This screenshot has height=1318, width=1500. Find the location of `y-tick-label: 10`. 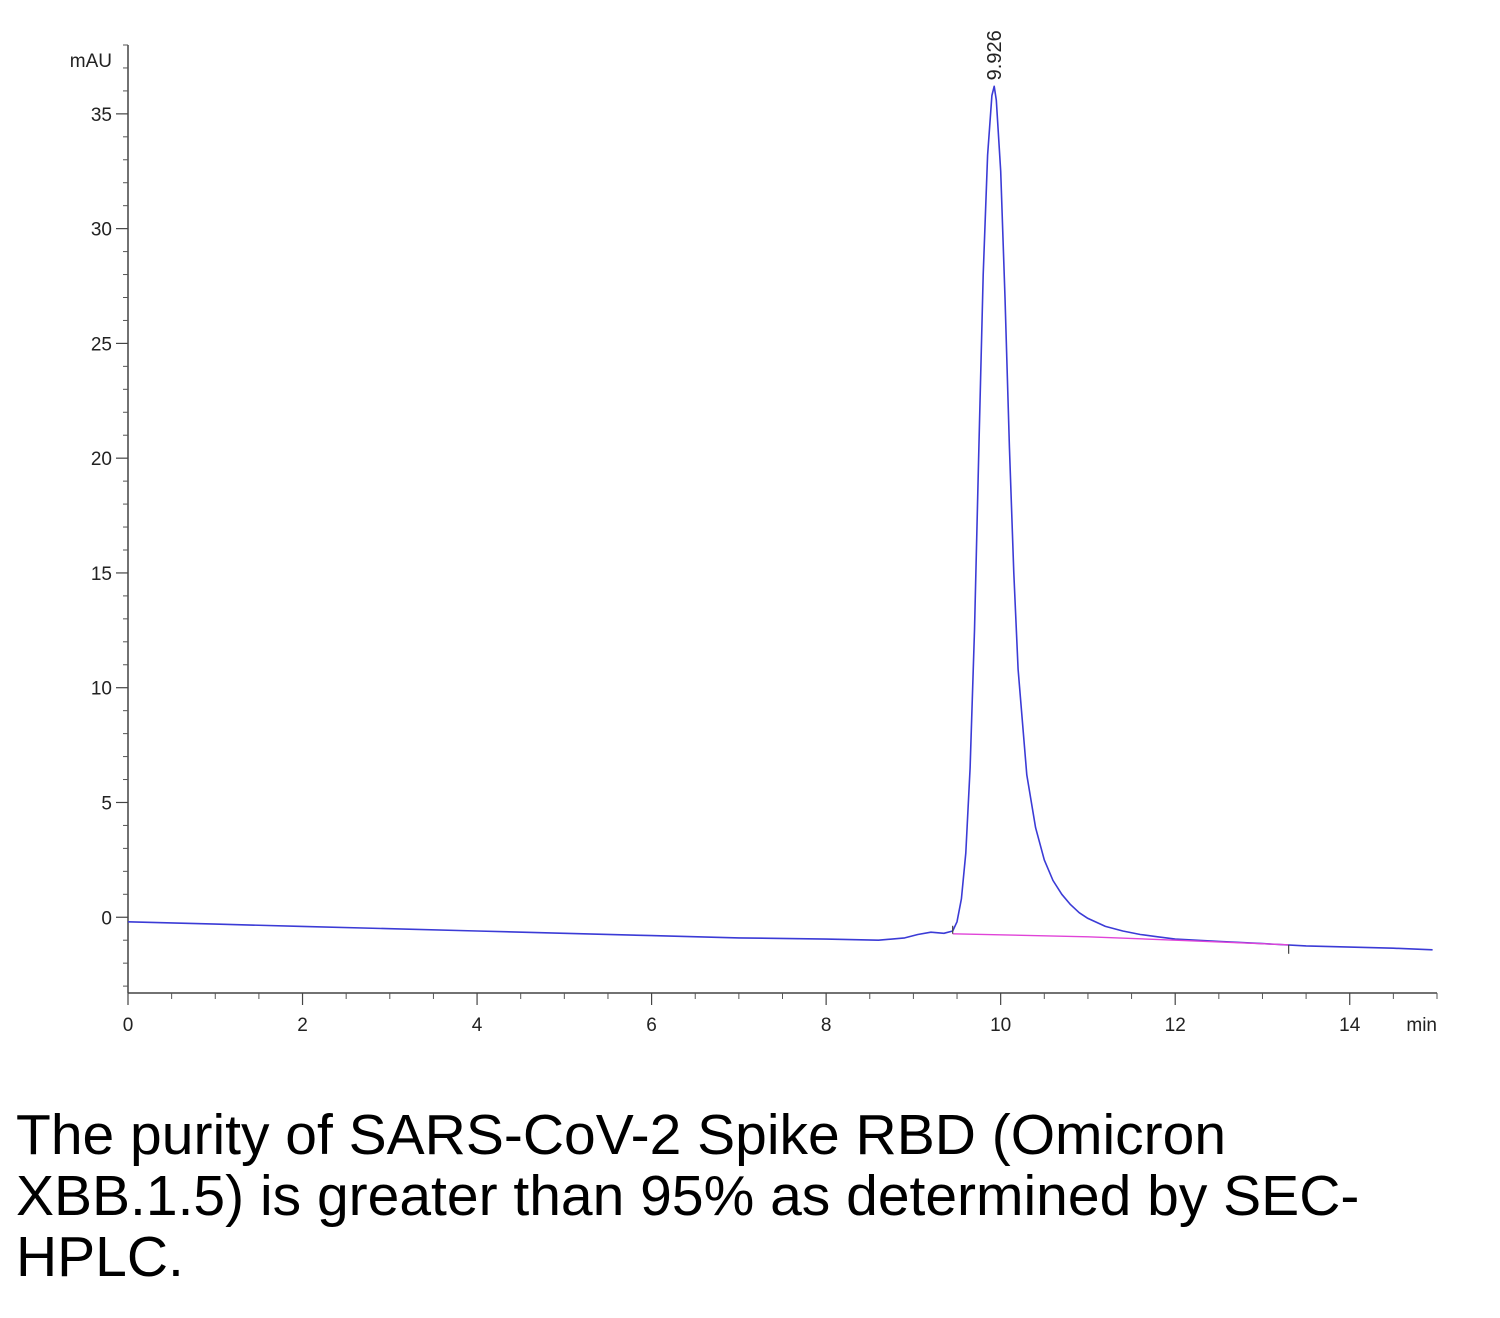

y-tick-label: 10 is located at coordinates (101, 689).